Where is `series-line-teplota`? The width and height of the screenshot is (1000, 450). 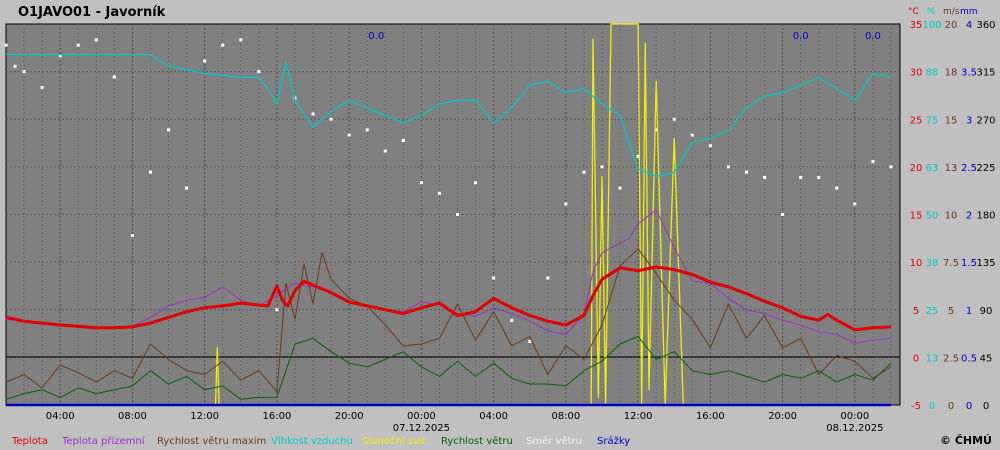 series-line-teplota is located at coordinates (448, 298).